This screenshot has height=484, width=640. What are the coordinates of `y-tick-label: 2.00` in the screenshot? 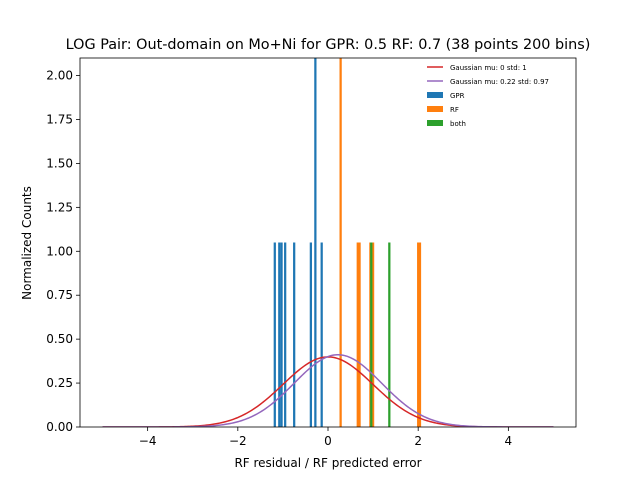 It's located at (59, 76).